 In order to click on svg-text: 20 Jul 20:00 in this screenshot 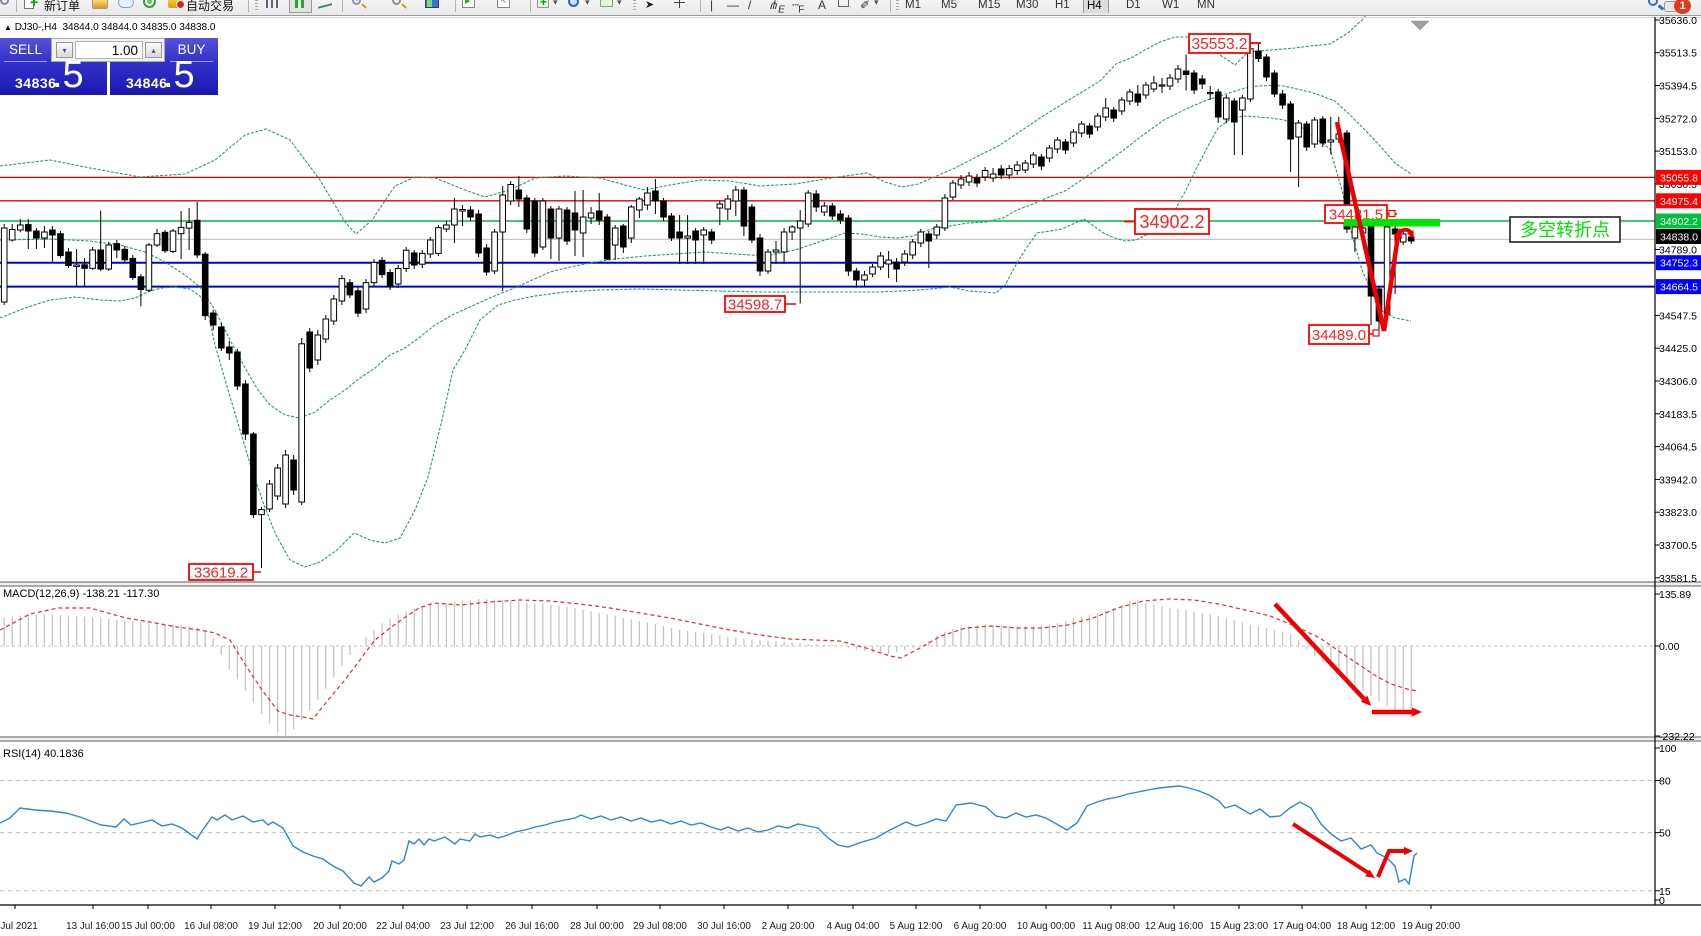, I will do `click(340, 926)`.